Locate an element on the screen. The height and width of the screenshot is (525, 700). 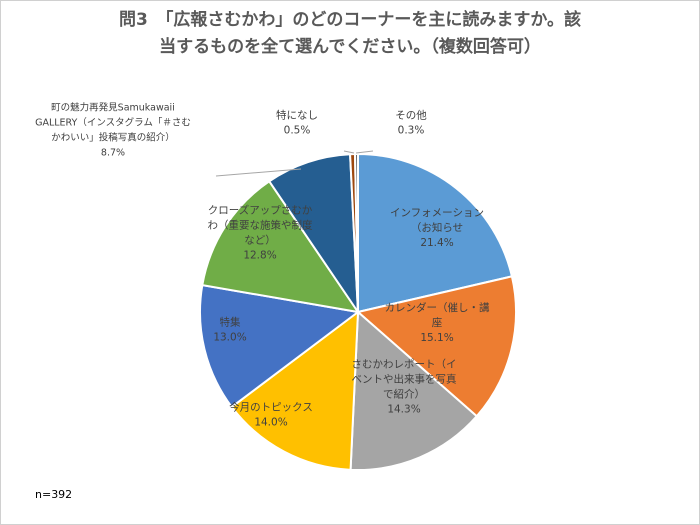
data-label-text: さむかわレポート（イ is located at coordinates (404, 365).